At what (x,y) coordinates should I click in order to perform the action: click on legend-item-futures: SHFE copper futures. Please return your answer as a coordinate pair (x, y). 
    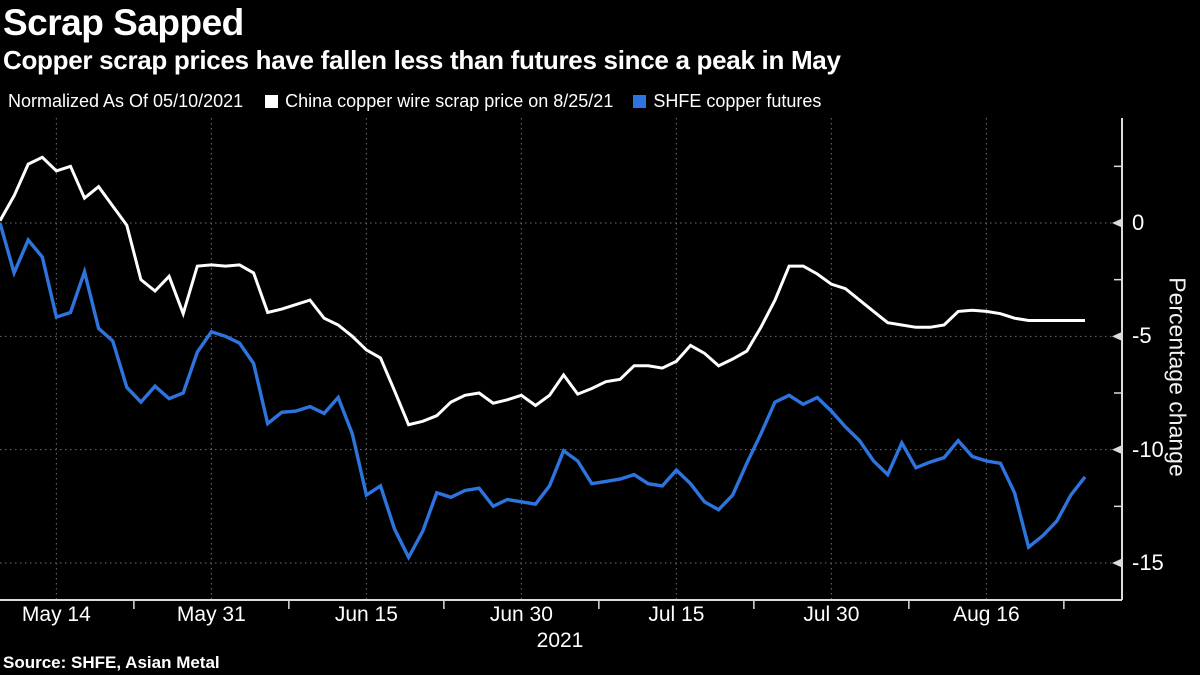
    Looking at the image, I should click on (727, 101).